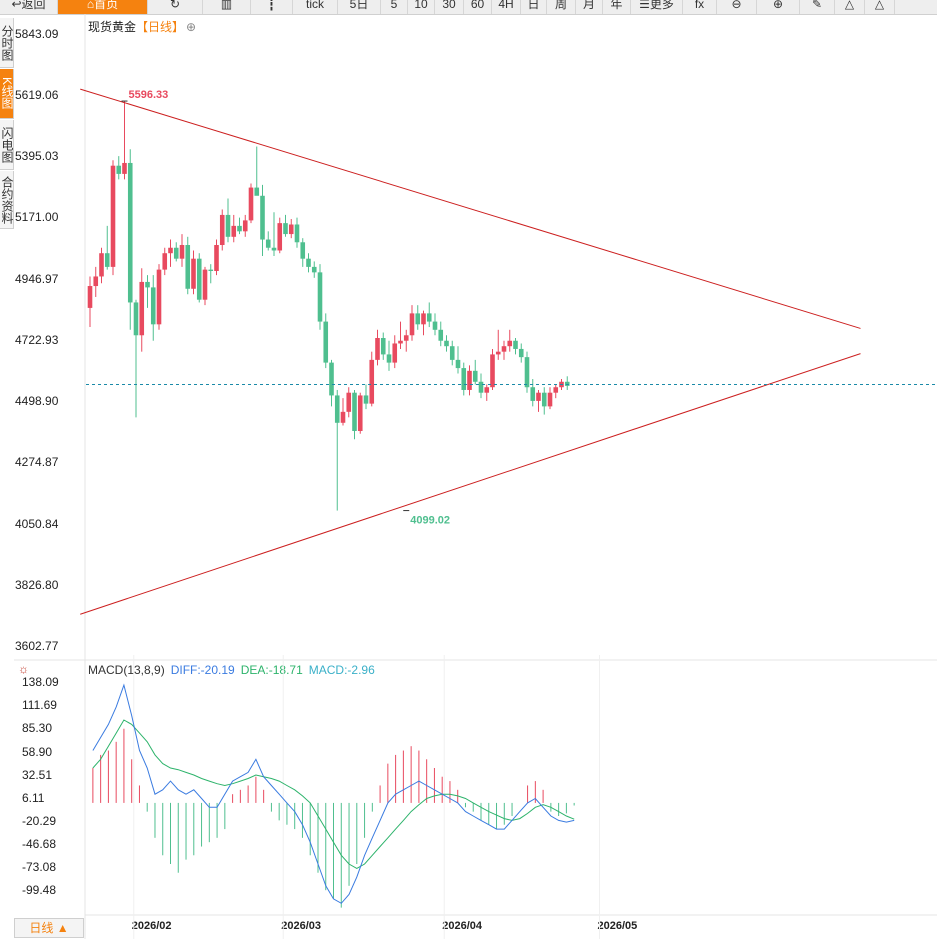 The image size is (937, 939). What do you see at coordinates (7, 43) in the screenshot?
I see `sidebar-item-0: 分时图` at bounding box center [7, 43].